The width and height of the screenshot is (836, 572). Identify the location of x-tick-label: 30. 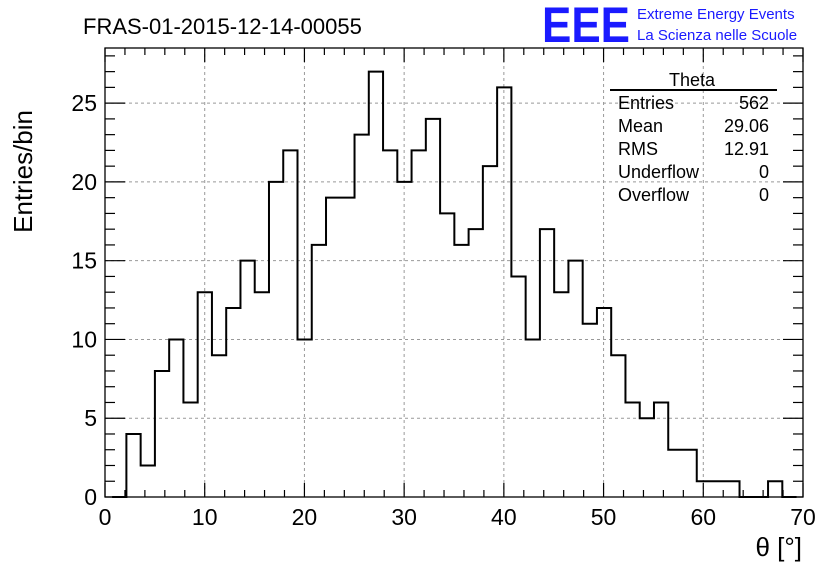
(404, 517).